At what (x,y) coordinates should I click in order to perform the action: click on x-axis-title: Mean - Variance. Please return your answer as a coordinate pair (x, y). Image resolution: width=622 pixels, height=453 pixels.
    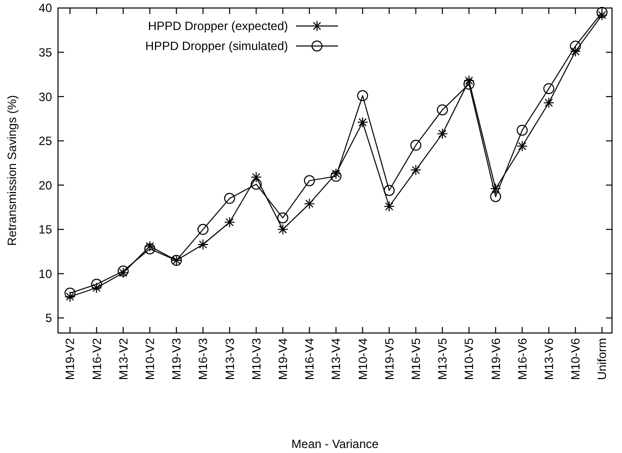
    Looking at the image, I should click on (335, 444).